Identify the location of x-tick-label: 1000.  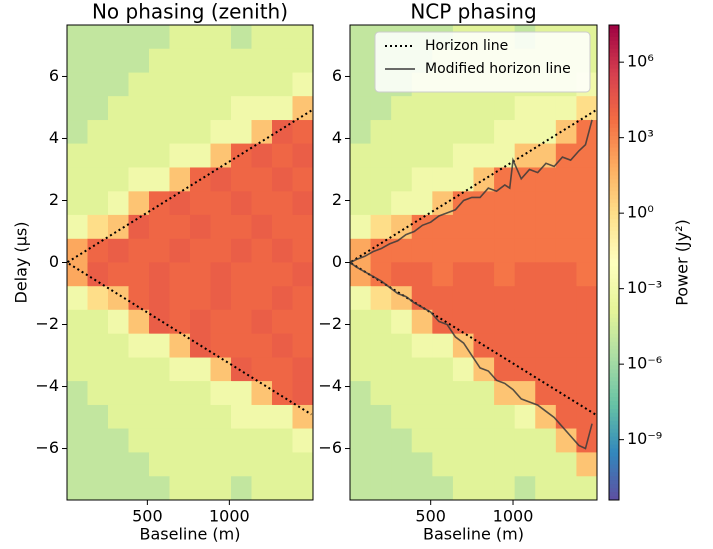
(229, 516).